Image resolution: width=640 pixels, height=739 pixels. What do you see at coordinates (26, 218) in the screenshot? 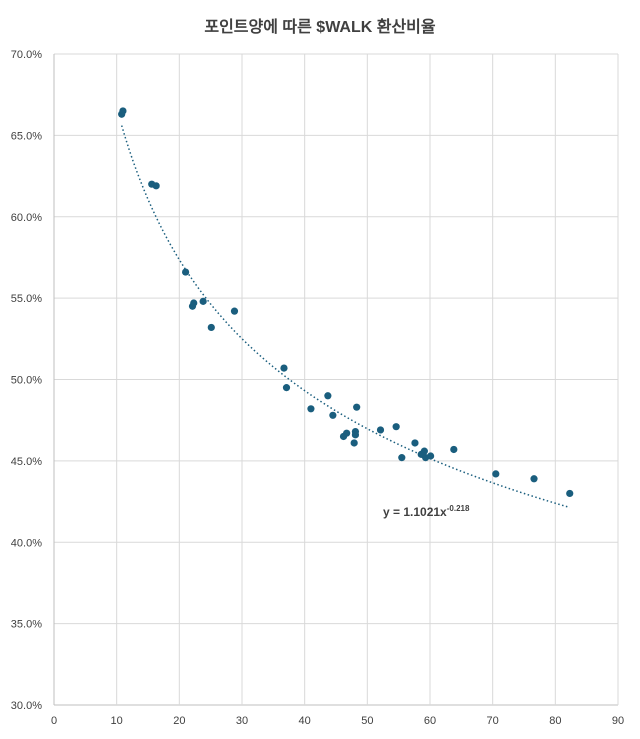
I see `y-tick-label: 60.0%` at bounding box center [26, 218].